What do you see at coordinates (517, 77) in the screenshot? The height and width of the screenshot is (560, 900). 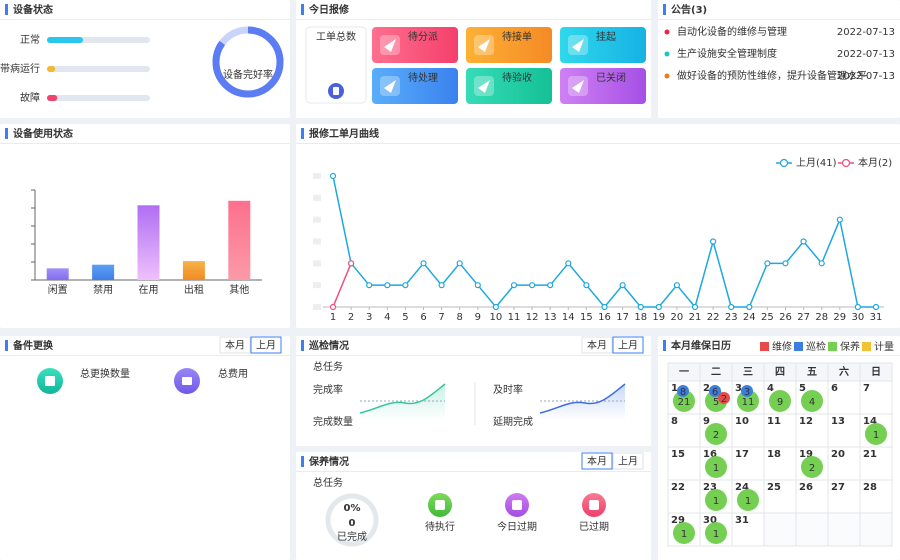 I see `tile-label: 待验收` at bounding box center [517, 77].